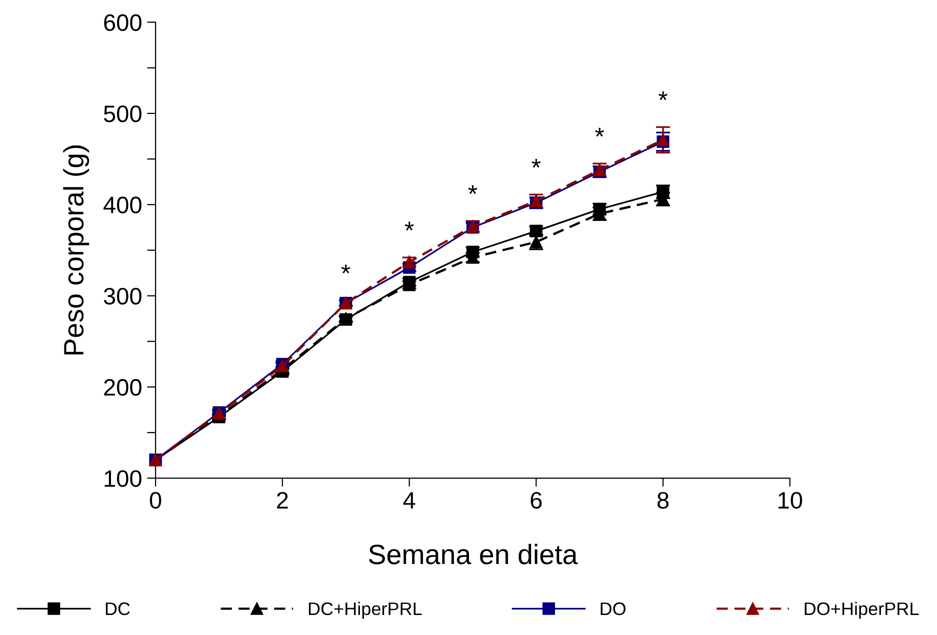  I want to click on y-tick-label: 400, so click(123, 205).